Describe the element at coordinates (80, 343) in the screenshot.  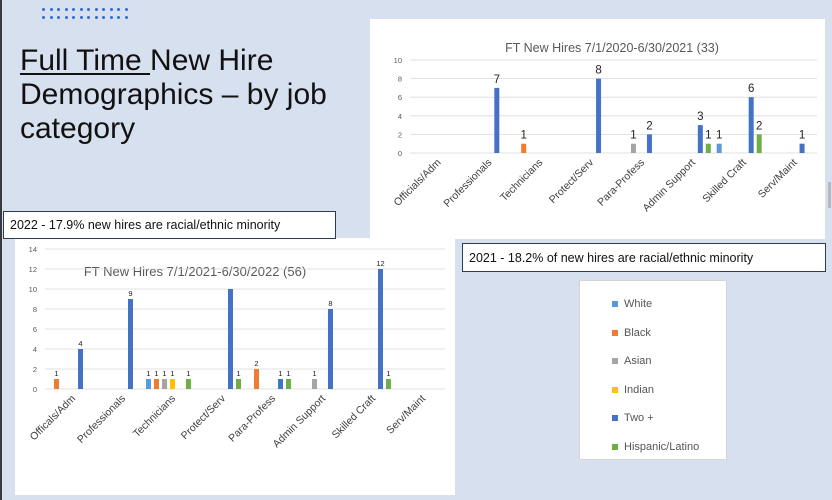
I see `data-label: 4` at that location.